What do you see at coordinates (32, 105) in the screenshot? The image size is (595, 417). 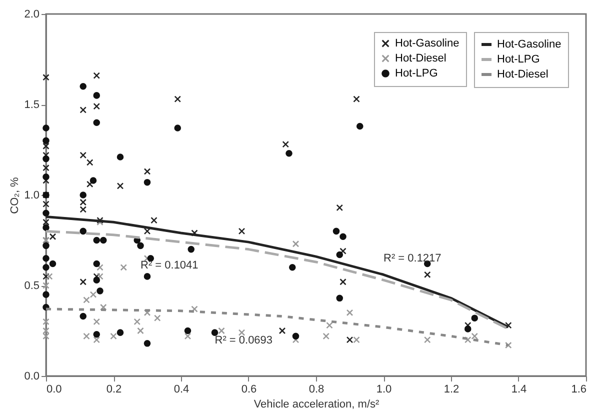 I see `y-tick-label: 1.5` at bounding box center [32, 105].